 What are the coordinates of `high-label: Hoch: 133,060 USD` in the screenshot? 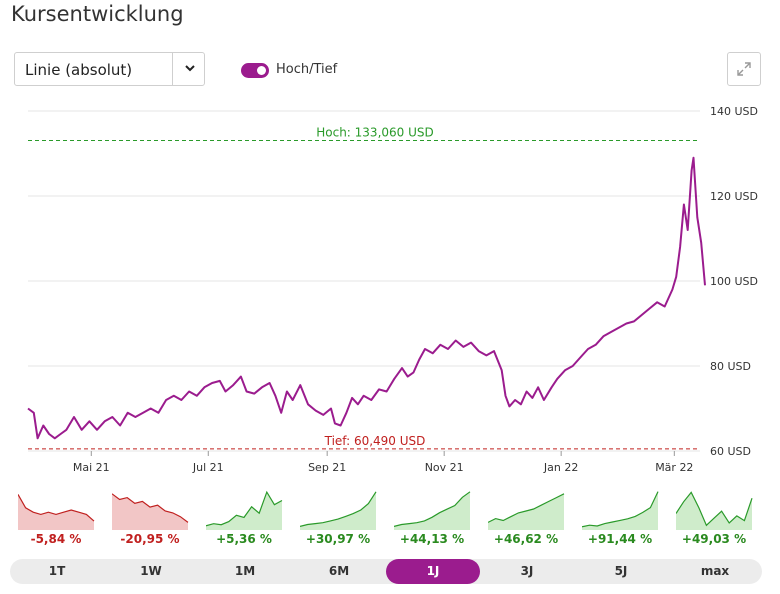 It's located at (375, 132).